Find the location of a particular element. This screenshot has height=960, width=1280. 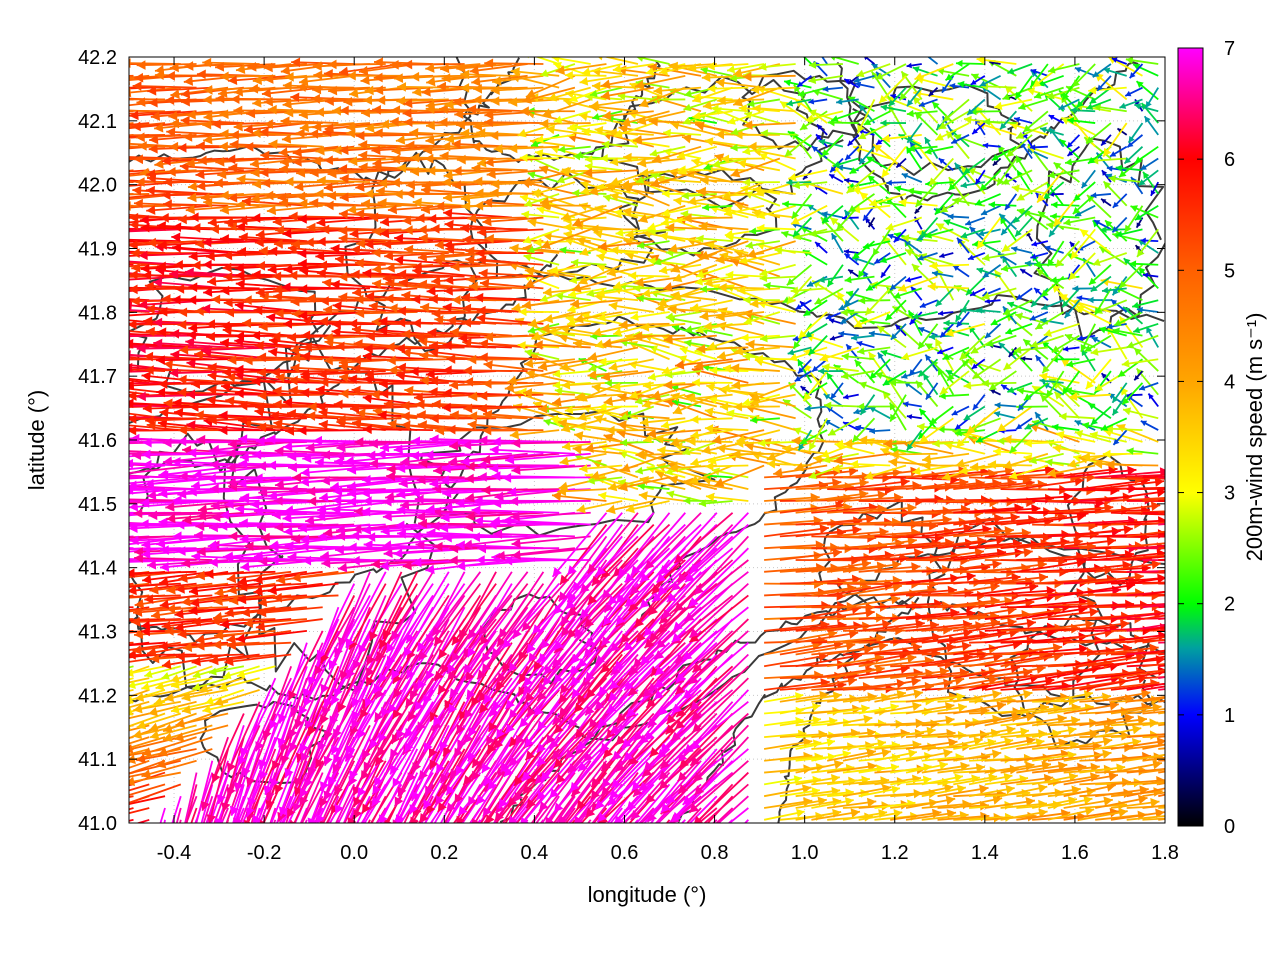

colorbar-tick-label: 0 is located at coordinates (1229, 827).